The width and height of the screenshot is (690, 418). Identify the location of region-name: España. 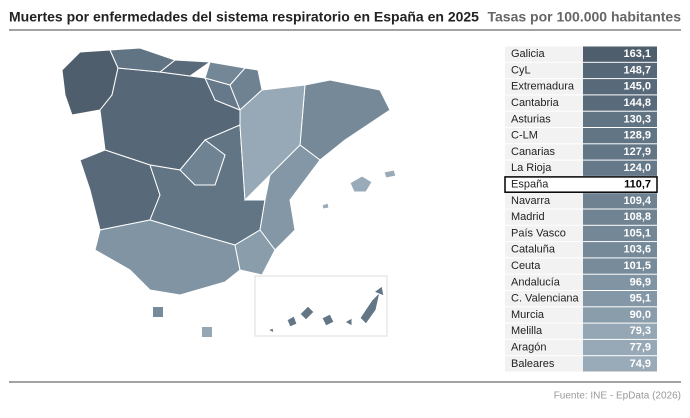
(530, 184).